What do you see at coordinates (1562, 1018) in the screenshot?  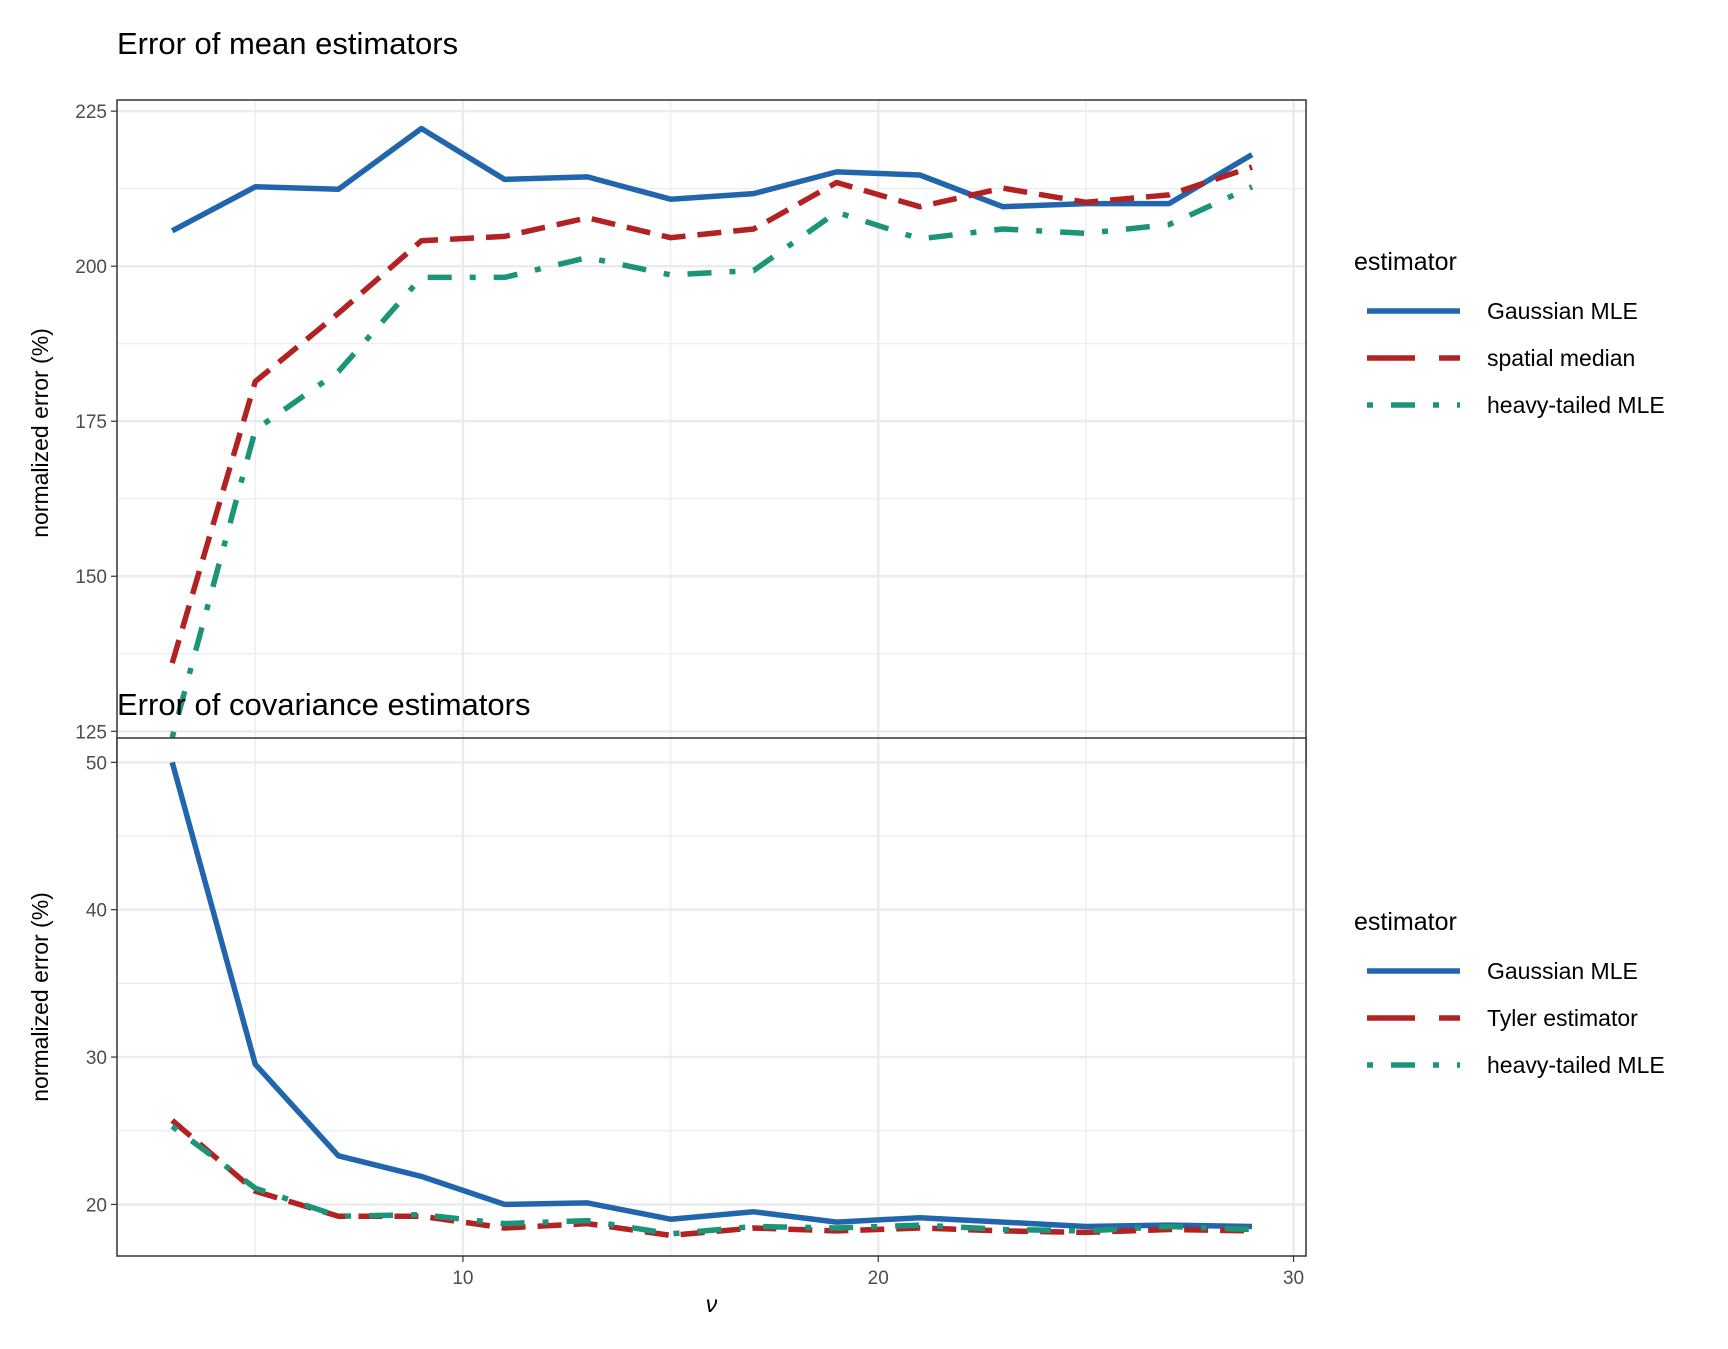 I see `legend-label: Tyler estimator` at bounding box center [1562, 1018].